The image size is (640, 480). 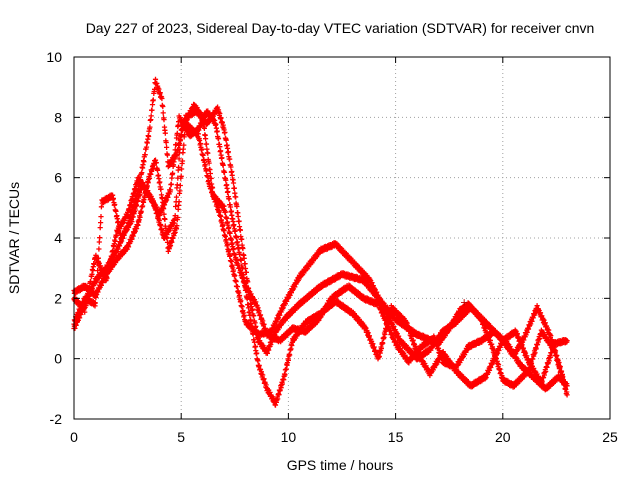 What do you see at coordinates (181, 437) in the screenshot?
I see `x-tick-label: 5` at bounding box center [181, 437].